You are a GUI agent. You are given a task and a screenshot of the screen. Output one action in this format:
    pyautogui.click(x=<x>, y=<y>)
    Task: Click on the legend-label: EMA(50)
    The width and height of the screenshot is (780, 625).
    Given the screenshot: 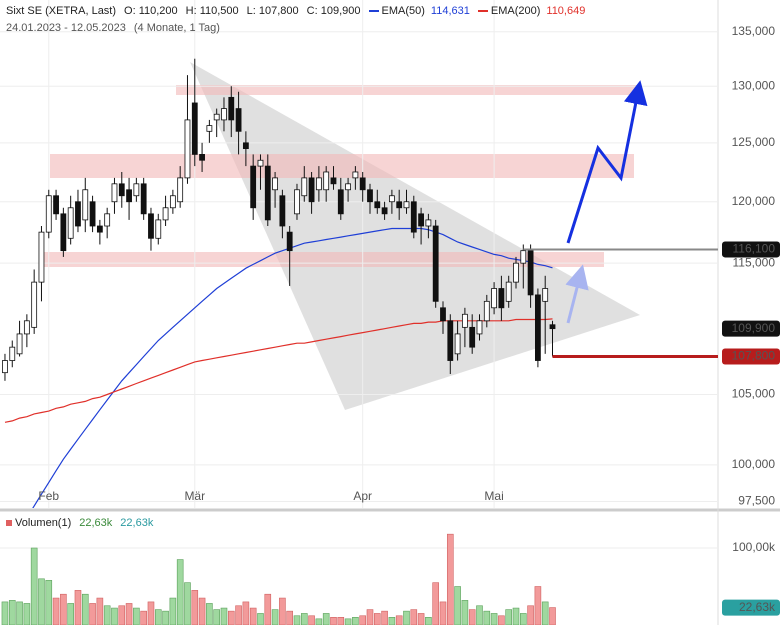 What is the action you would take?
    pyautogui.click(x=403, y=11)
    